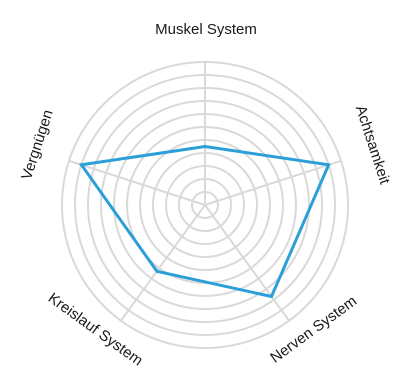 Image resolution: width=398 pixels, height=386 pixels. I want to click on axis-label: Vergnügen, so click(37, 145).